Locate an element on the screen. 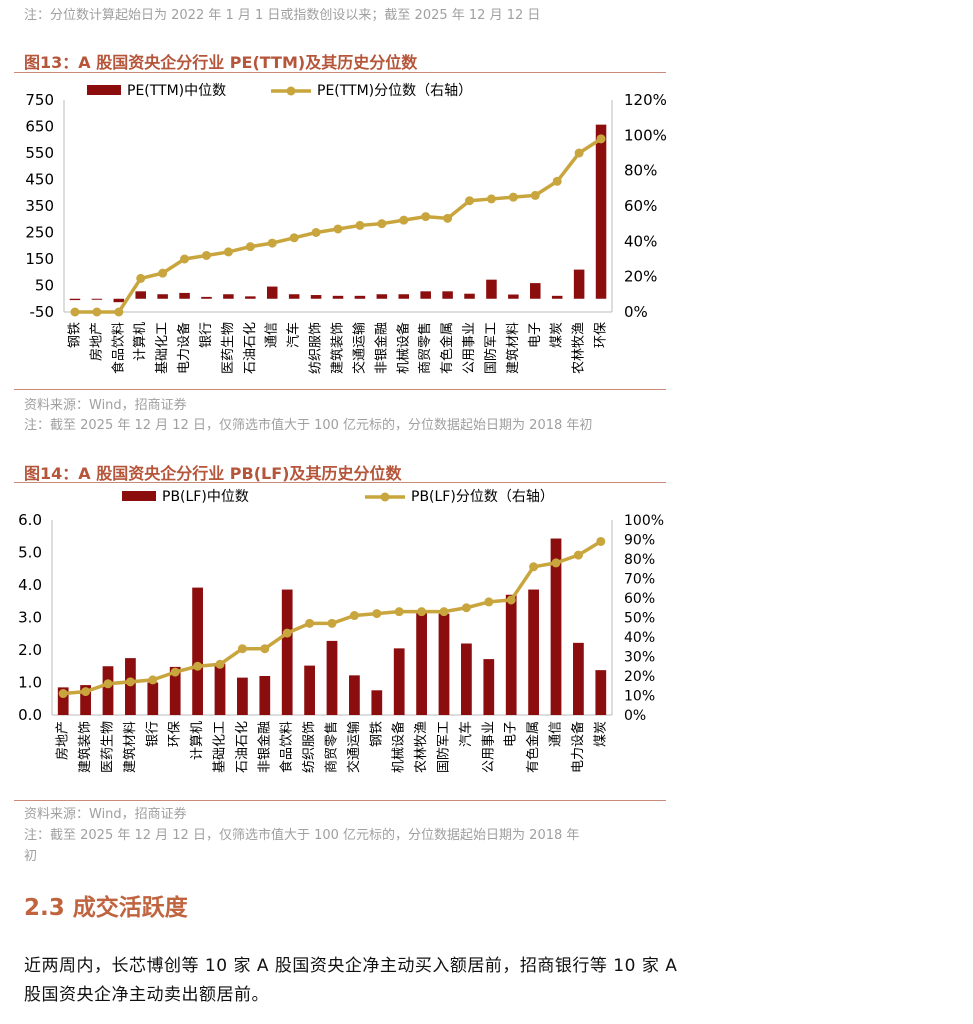  category-label: 公用事业 is located at coordinates (488, 747).